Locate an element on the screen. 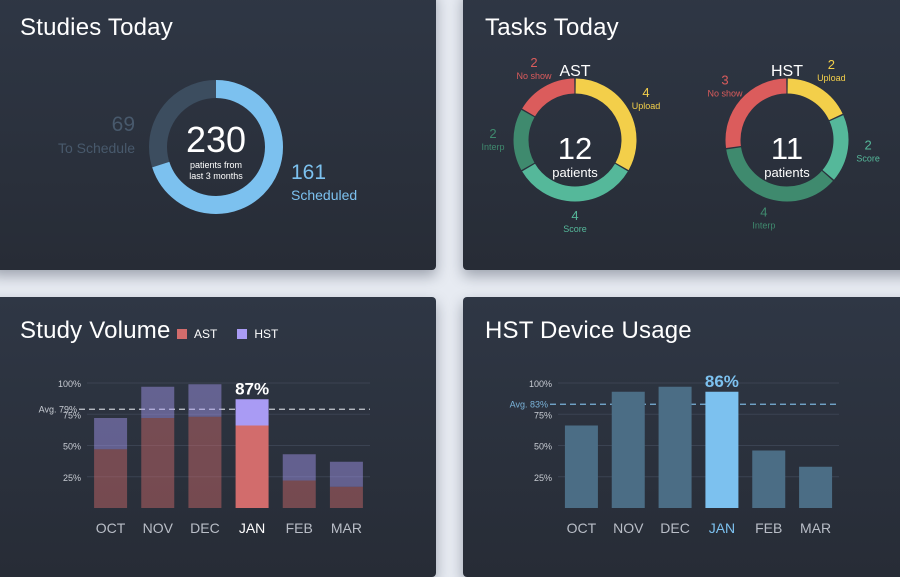 Image resolution: width=900 pixels, height=577 pixels. bar-hst-oct is located at coordinates (111, 434).